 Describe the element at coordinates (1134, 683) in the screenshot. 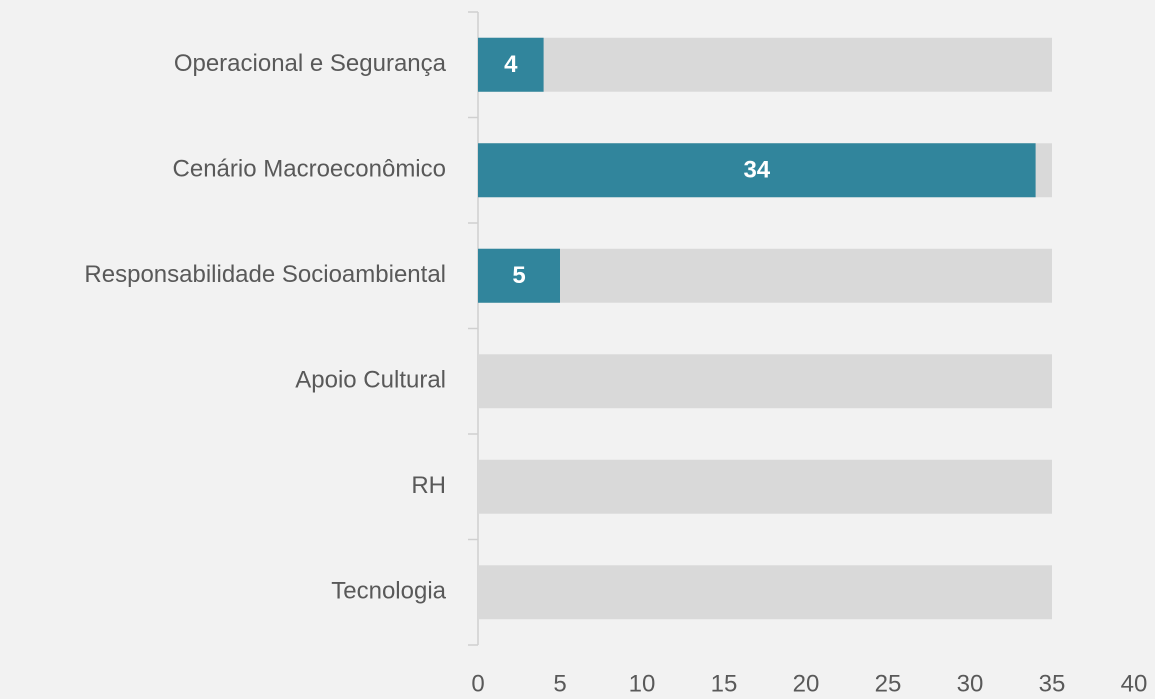

I see `x-tick-label: 40` at that location.